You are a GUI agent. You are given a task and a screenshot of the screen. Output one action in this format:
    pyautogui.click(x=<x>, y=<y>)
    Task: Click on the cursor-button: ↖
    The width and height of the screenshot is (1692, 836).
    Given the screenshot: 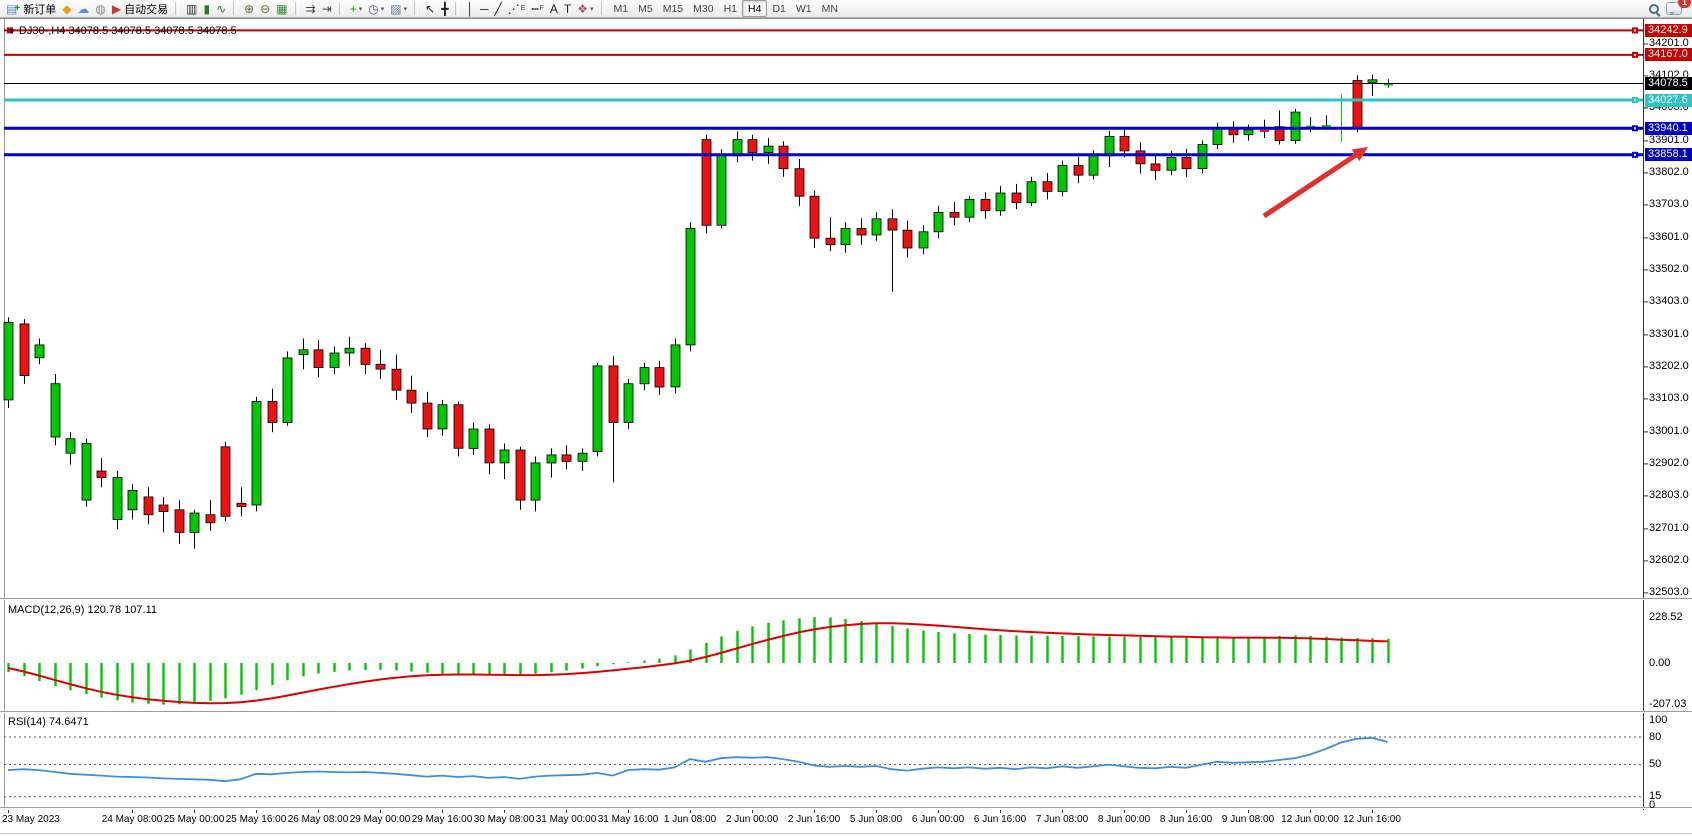 What is the action you would take?
    pyautogui.click(x=430, y=9)
    